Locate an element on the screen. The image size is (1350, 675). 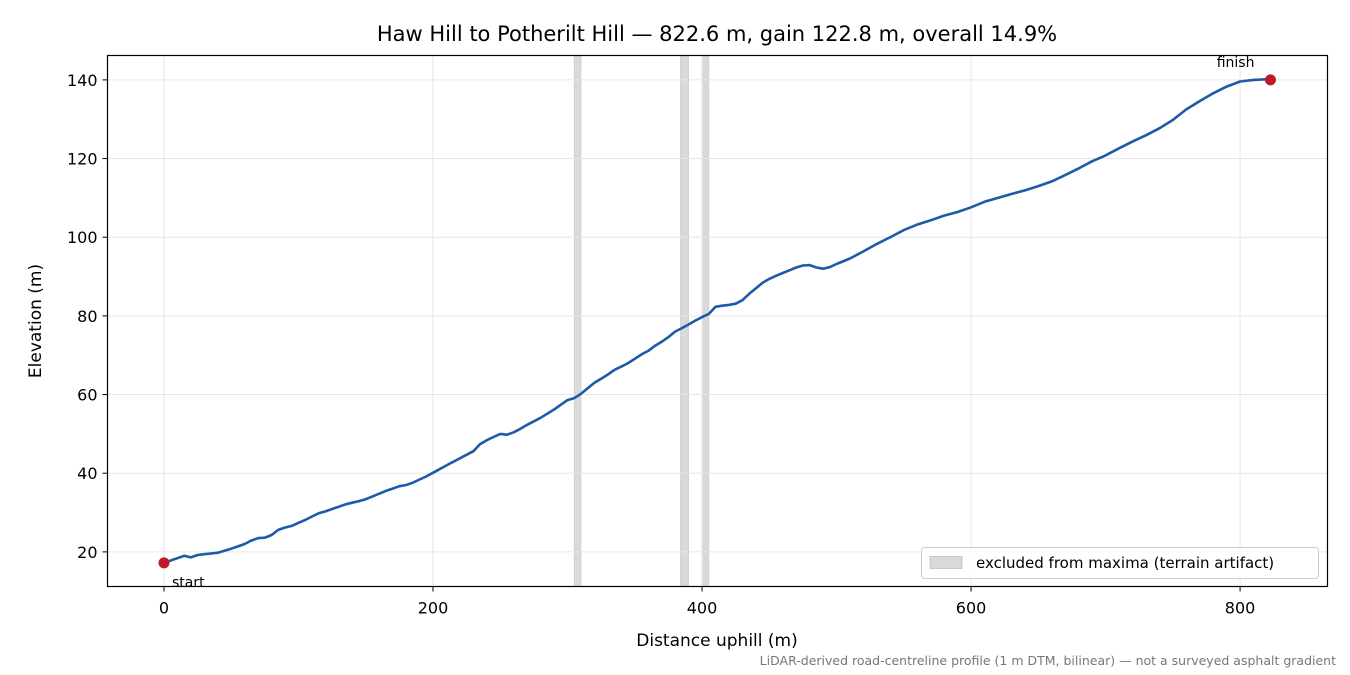
y-tick-label: 60 is located at coordinates (87, 395).